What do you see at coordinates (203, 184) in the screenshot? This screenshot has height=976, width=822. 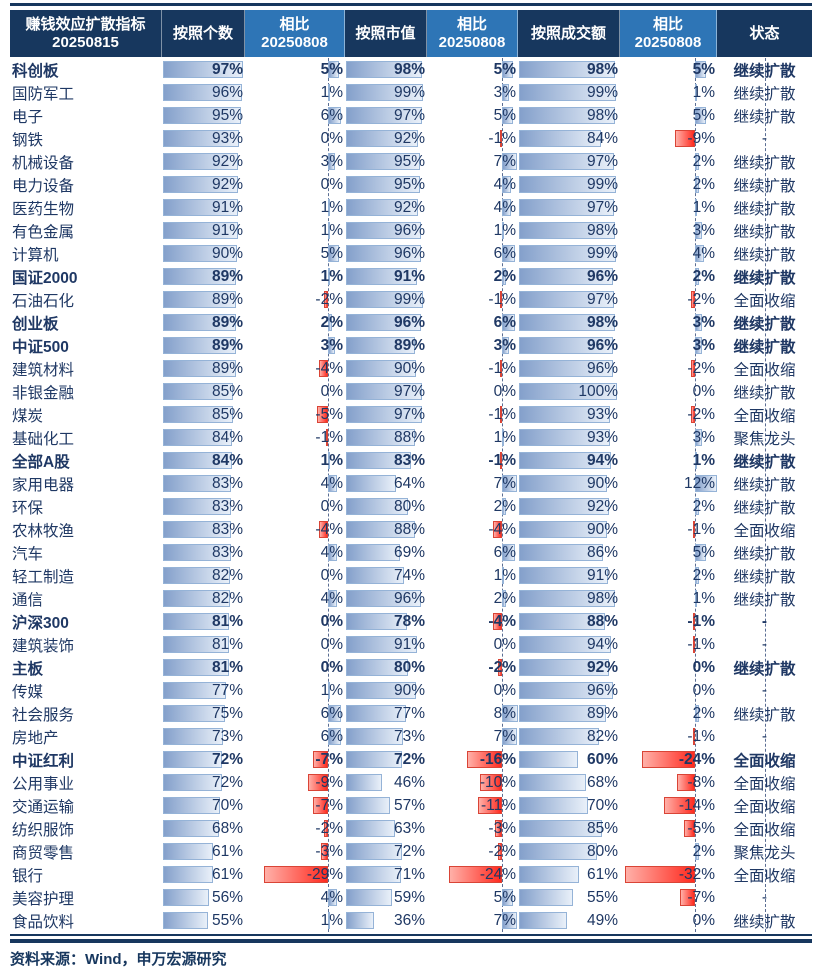 I see `by-count-cell: 92%` at bounding box center [203, 184].